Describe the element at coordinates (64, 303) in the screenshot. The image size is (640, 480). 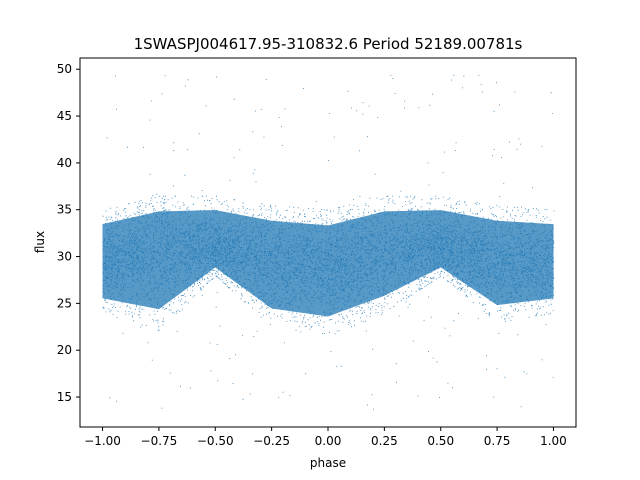
I see `y-tick-label: 25` at that location.